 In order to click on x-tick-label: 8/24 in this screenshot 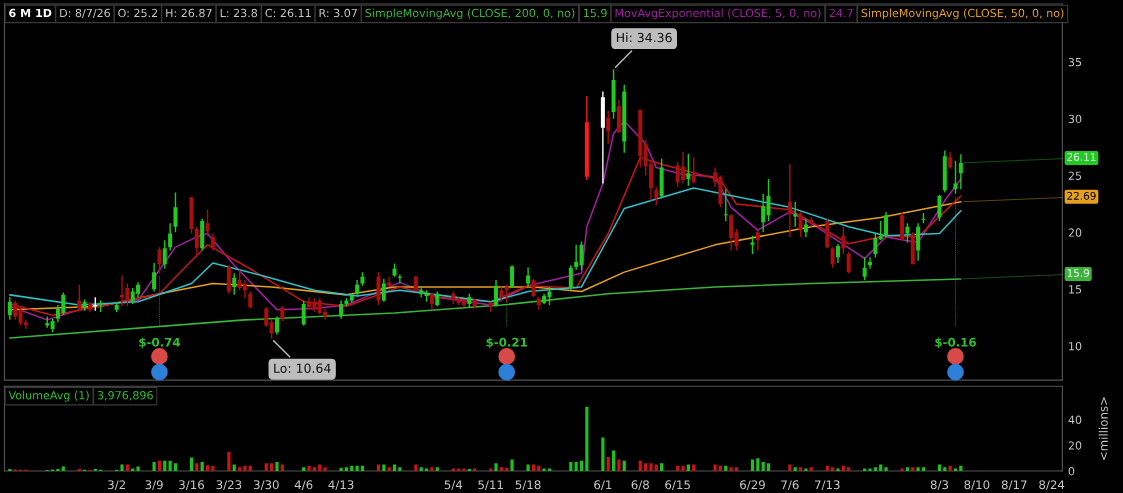, I will do `click(1052, 485)`.